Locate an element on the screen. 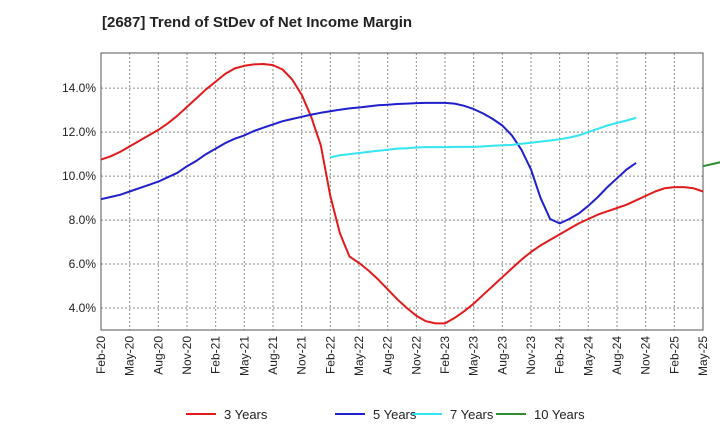  x-tick-label: Feb-20 is located at coordinates (101, 355).